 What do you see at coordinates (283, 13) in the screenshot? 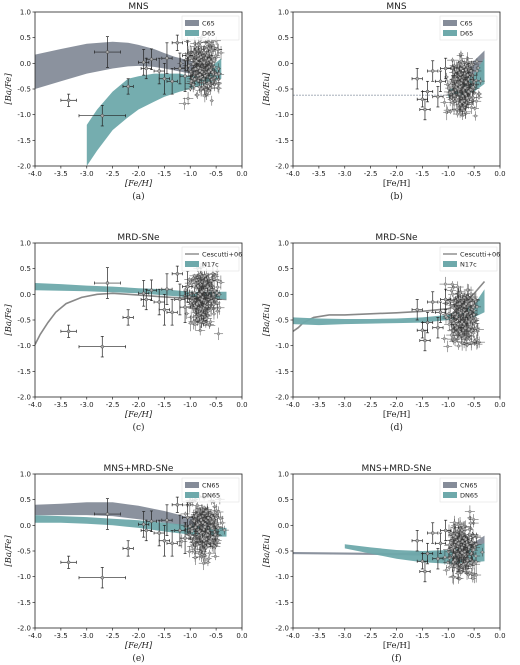
I see `y-tick-label: 1.0` at bounding box center [283, 13].